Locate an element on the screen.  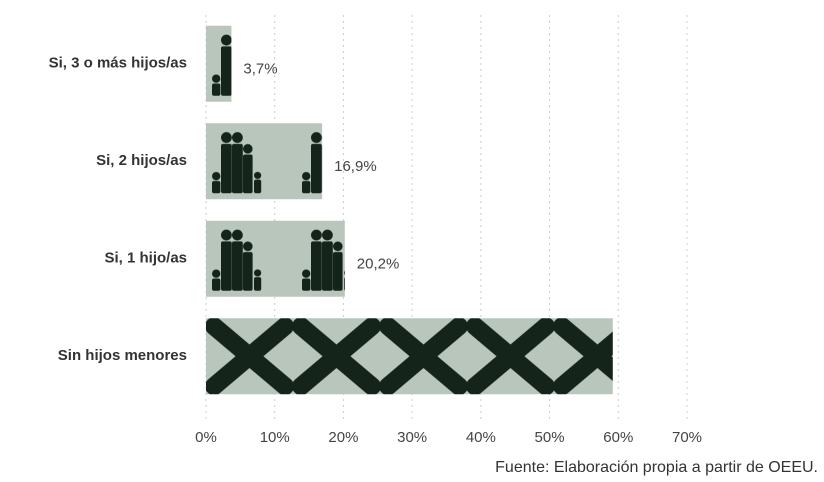
y-tick-label: Si, 3 o más hijos/as is located at coordinates (118, 63).